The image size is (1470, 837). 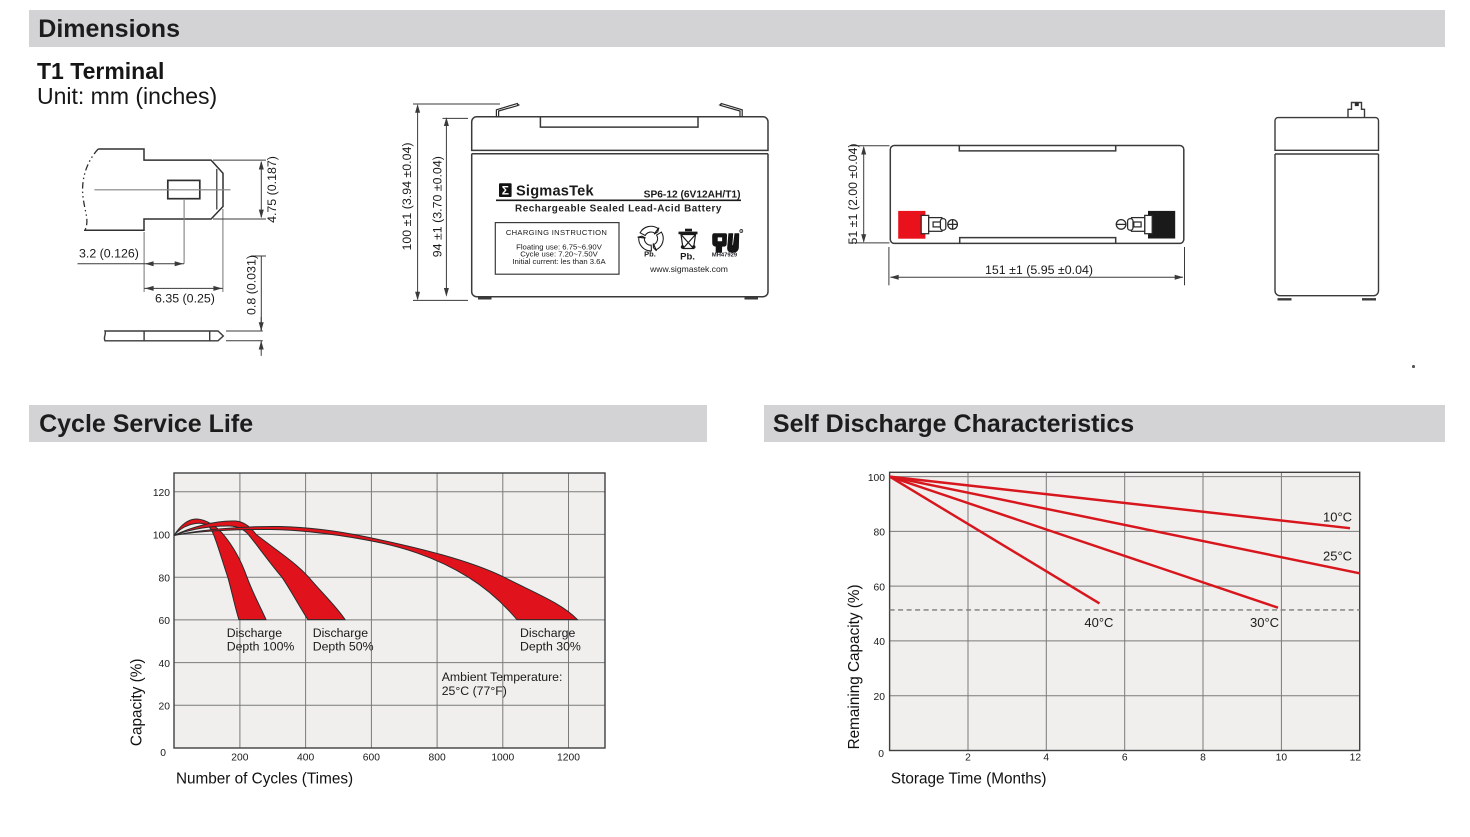 I want to click on svg-text: 51 ±1 (2.00 ±0.04), so click(x=853, y=193).